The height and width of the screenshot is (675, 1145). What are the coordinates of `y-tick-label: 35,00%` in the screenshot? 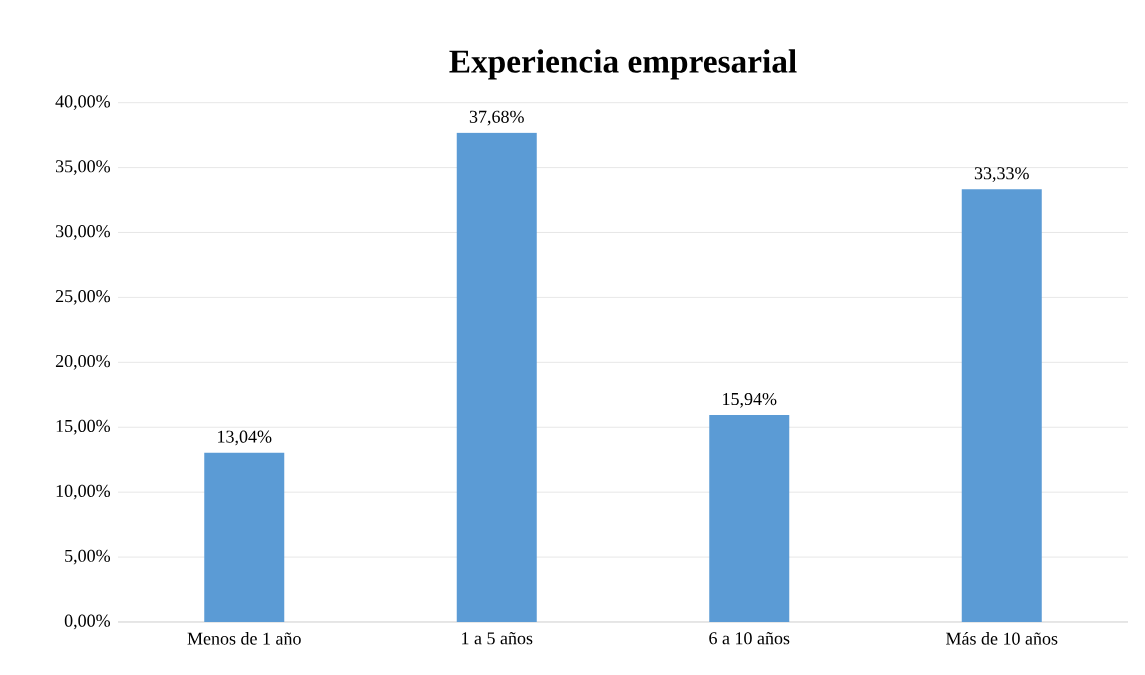 It's located at (83, 167).